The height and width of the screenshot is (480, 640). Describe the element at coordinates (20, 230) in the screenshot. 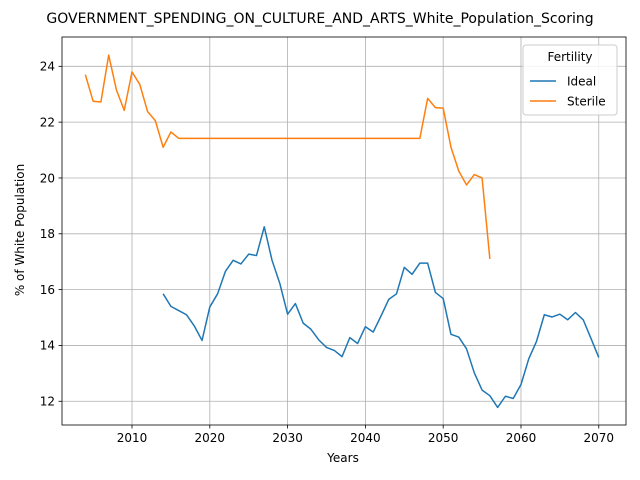

I see `y-axis-label: % of White Population` at that location.